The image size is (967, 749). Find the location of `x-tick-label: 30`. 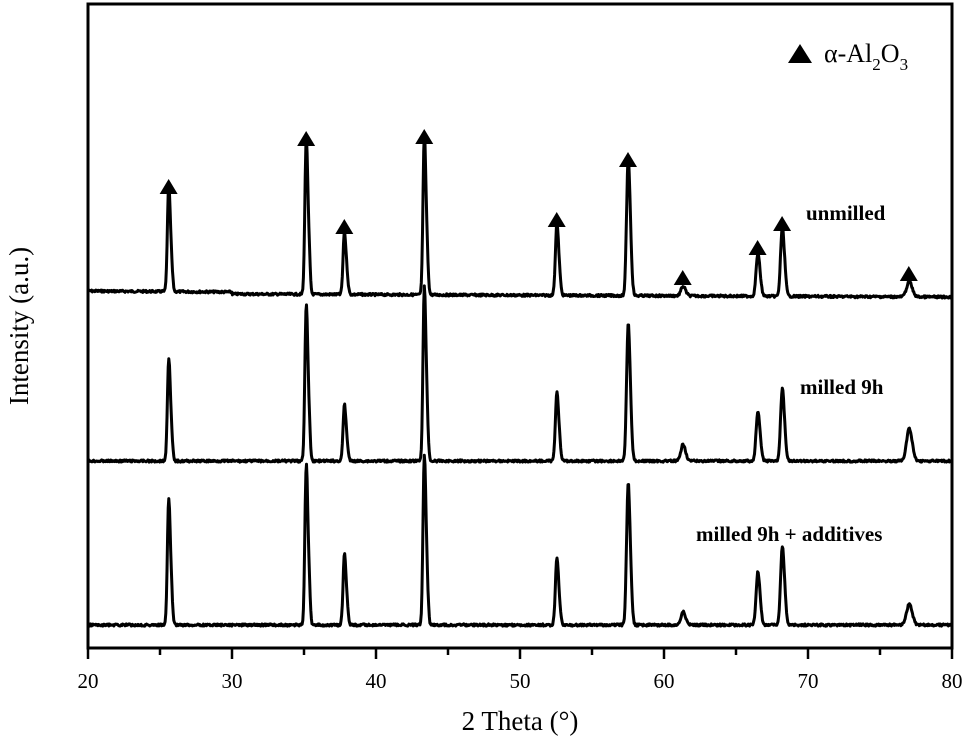

x-tick-label: 30 is located at coordinates (232, 681).